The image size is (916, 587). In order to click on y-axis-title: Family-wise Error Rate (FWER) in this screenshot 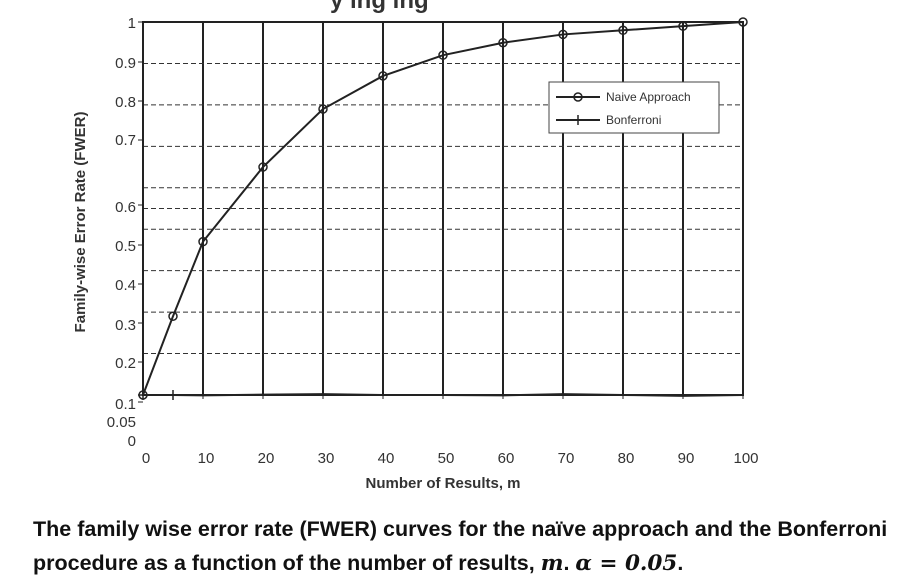, I will do `click(80, 222)`.